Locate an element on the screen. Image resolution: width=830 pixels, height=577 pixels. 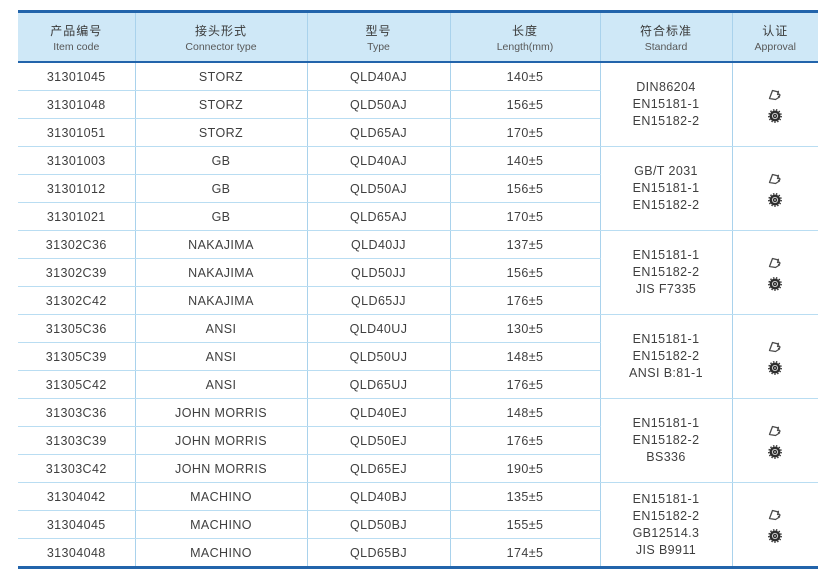
item-code-cell: 31301021 is located at coordinates (76, 216).